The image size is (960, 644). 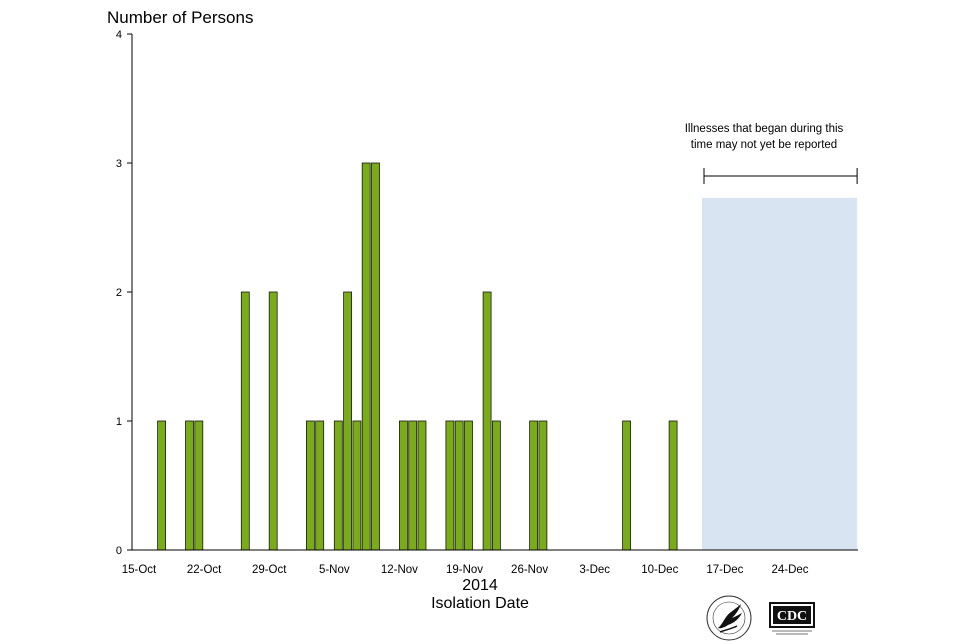 What do you see at coordinates (119, 551) in the screenshot?
I see `y-tick-label-0: 0` at bounding box center [119, 551].